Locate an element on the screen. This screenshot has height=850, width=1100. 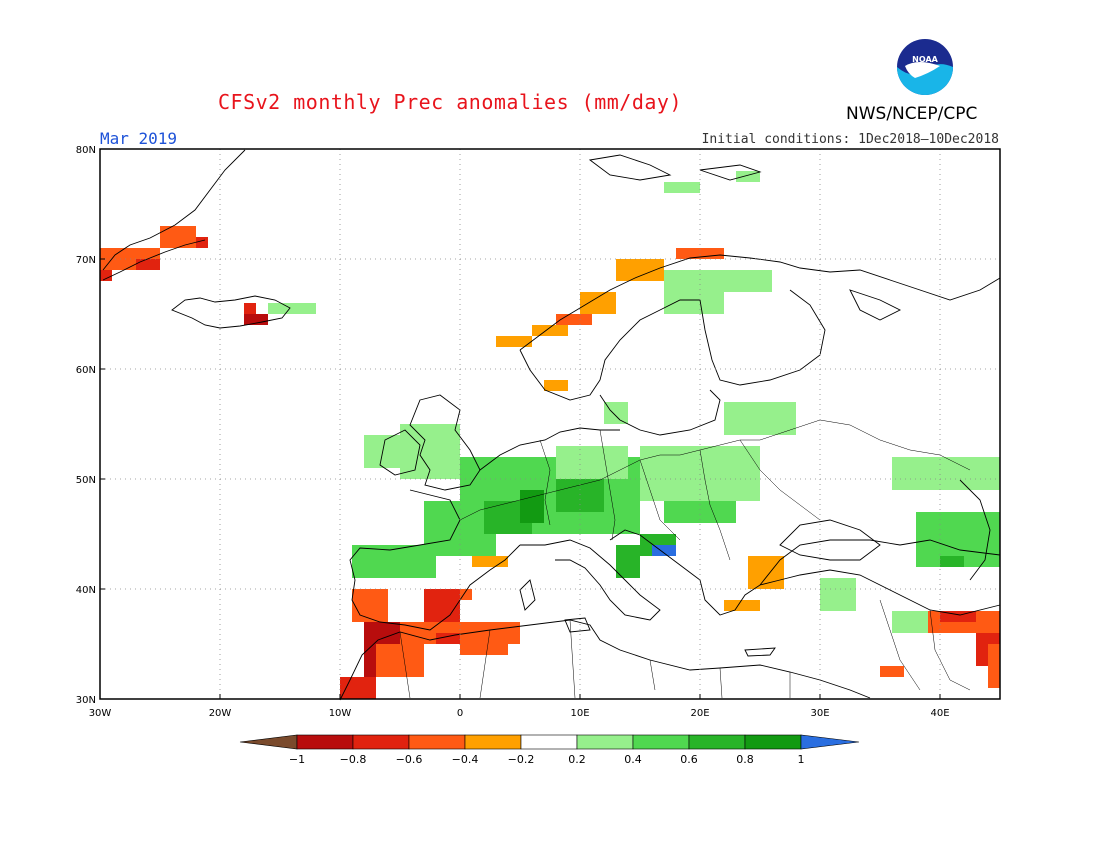
initial-conditions-label: Initial conditions: 1Dec2018–10Dec2018 is located at coordinates (850, 139).